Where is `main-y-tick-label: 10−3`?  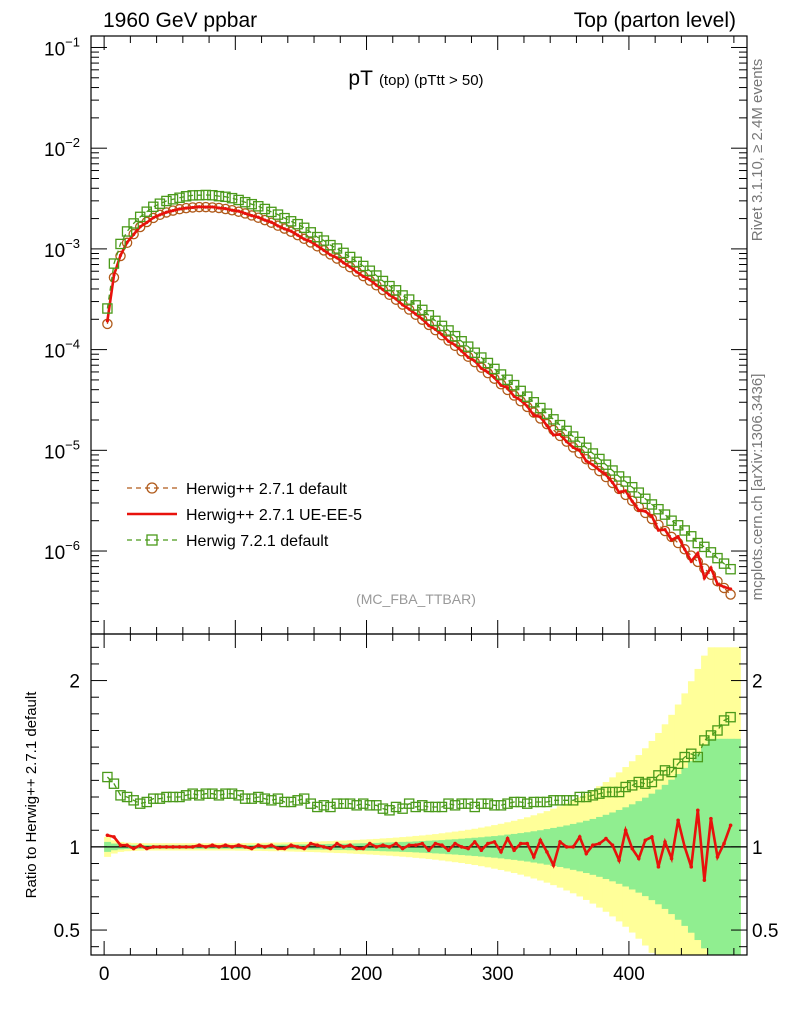
main-y-tick-label: 10−3 is located at coordinates (62, 249).